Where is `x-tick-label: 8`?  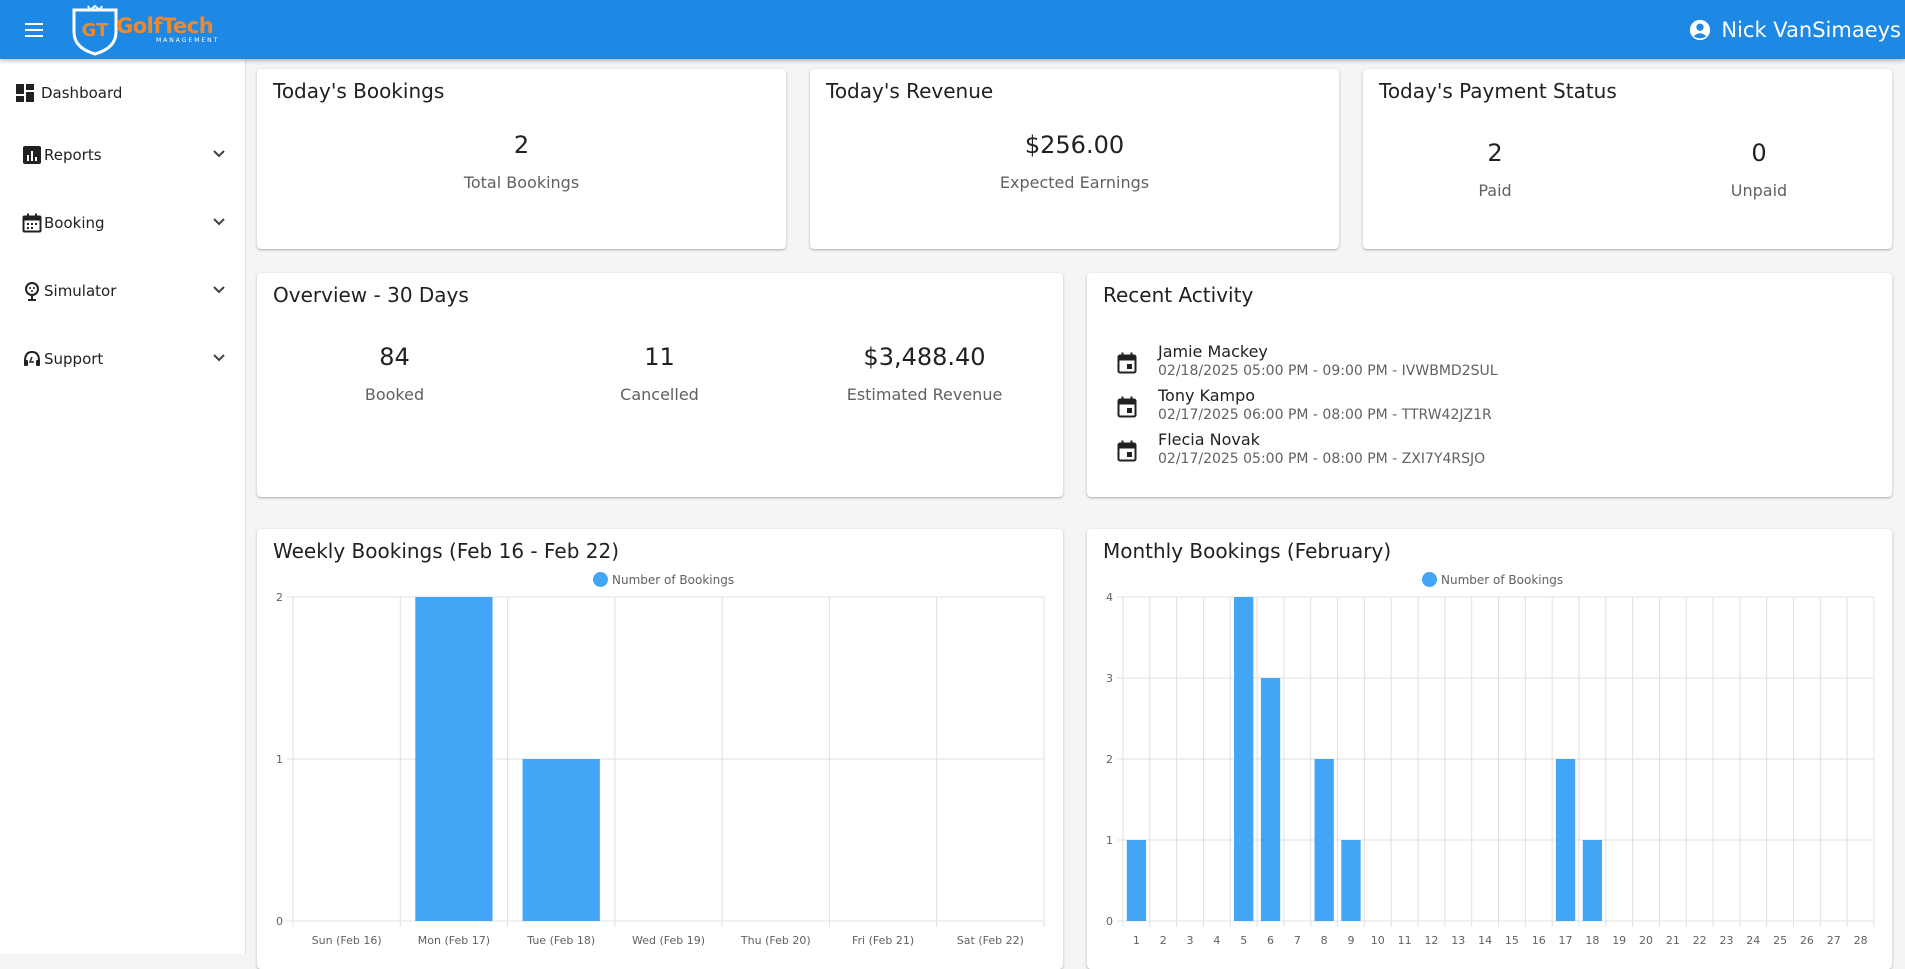 x-tick-label: 8 is located at coordinates (1324, 940).